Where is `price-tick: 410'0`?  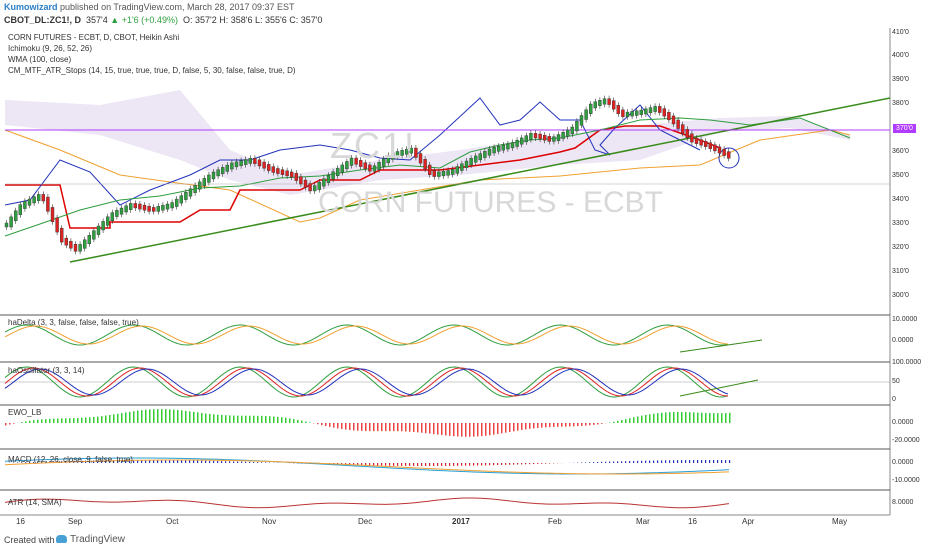 price-tick: 410'0 is located at coordinates (900, 32).